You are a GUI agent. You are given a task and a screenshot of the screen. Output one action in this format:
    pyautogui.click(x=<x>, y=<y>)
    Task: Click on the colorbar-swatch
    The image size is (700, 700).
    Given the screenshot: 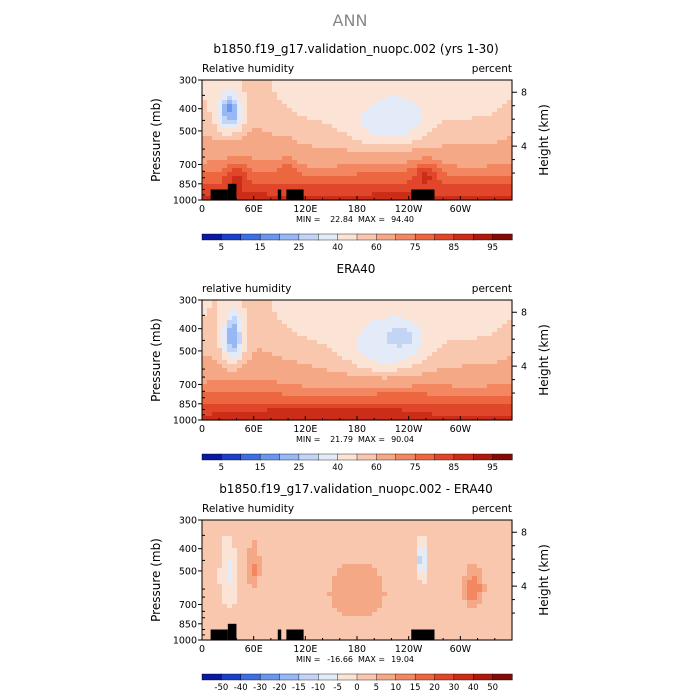 What is the action you would take?
    pyautogui.click(x=405, y=237)
    